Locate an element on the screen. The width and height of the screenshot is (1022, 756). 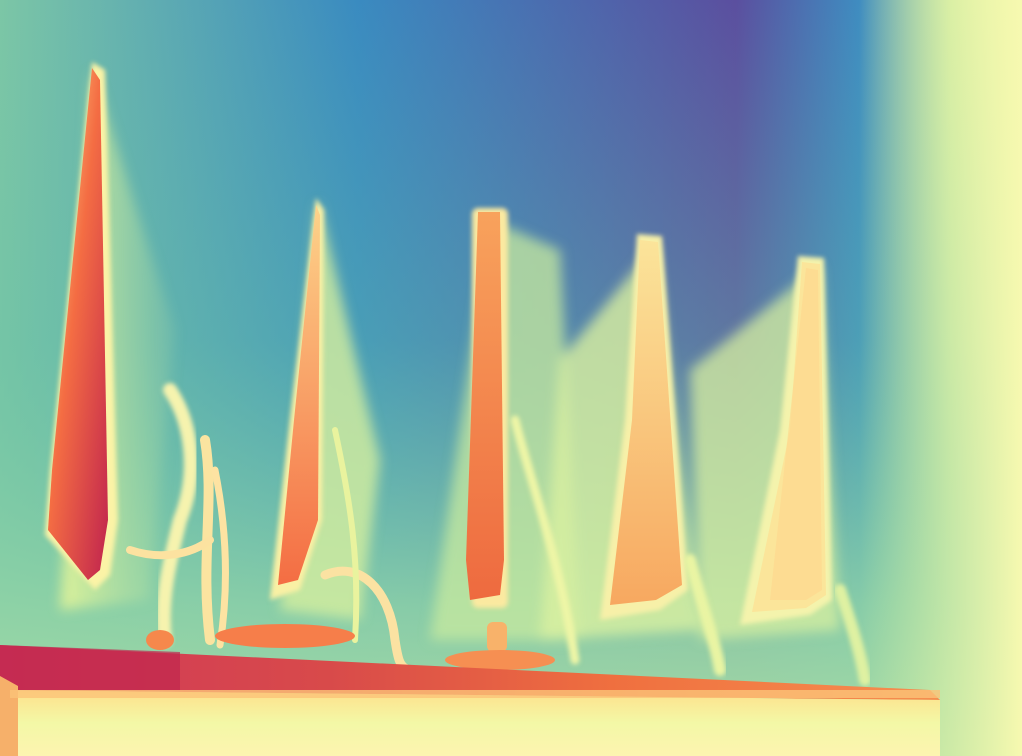
shelf-front-line is located at coordinates (475, 694).